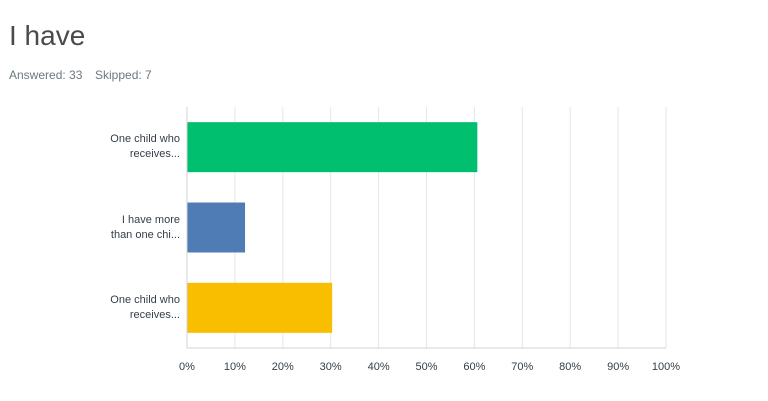  What do you see at coordinates (522, 367) in the screenshot?
I see `x-tick-label: 70%` at bounding box center [522, 367].